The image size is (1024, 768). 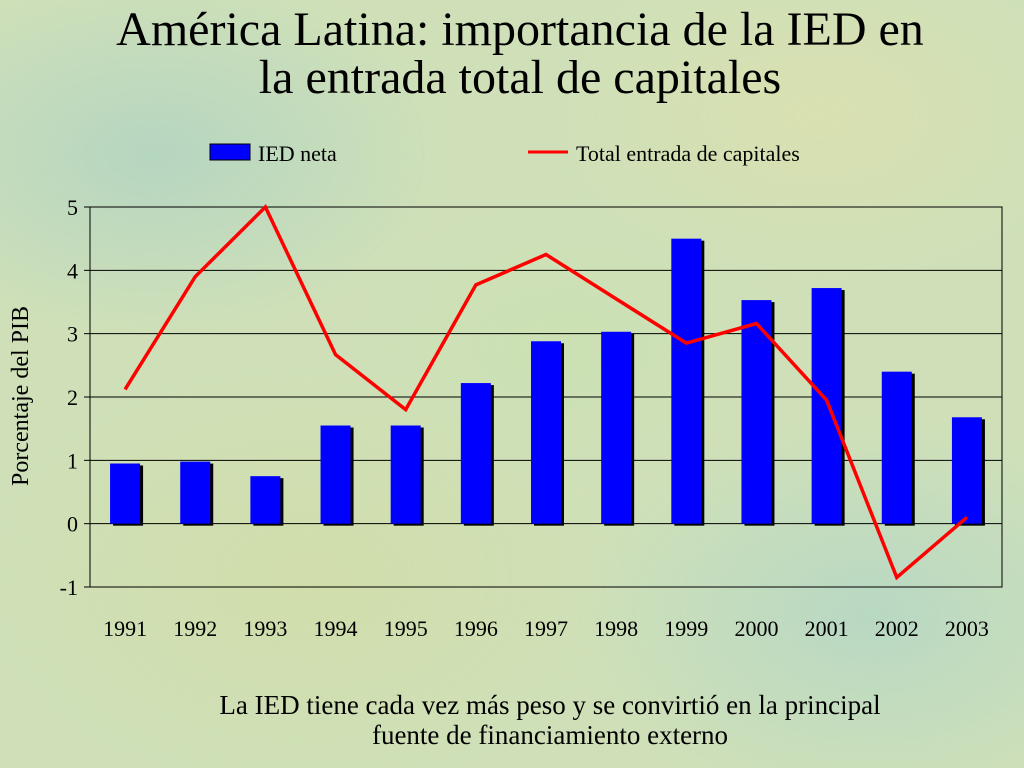 I want to click on x-tick-label: 2000, so click(x=756, y=628).